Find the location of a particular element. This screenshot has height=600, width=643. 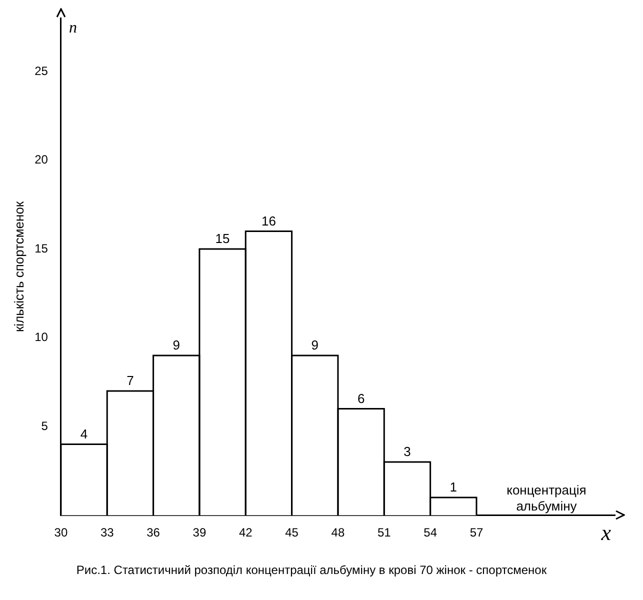

data-label: 3 is located at coordinates (407, 452).